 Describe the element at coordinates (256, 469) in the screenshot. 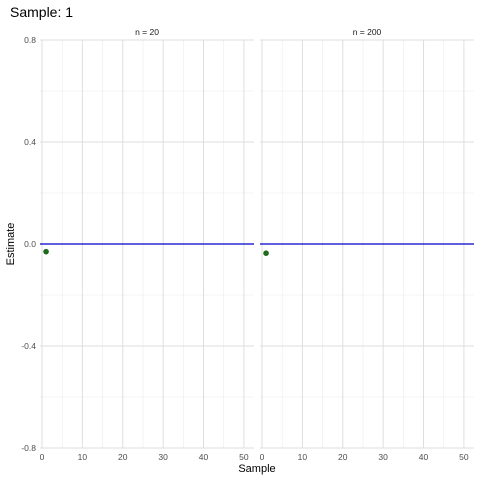

I see `x-axis-label: Sample` at that location.